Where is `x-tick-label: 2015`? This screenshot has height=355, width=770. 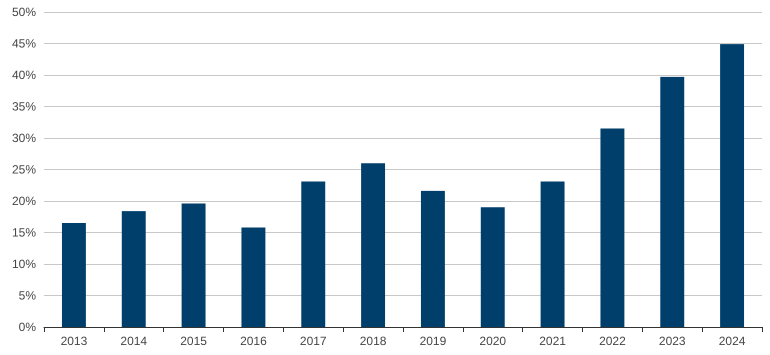
x-tick-label: 2015 is located at coordinates (194, 341).